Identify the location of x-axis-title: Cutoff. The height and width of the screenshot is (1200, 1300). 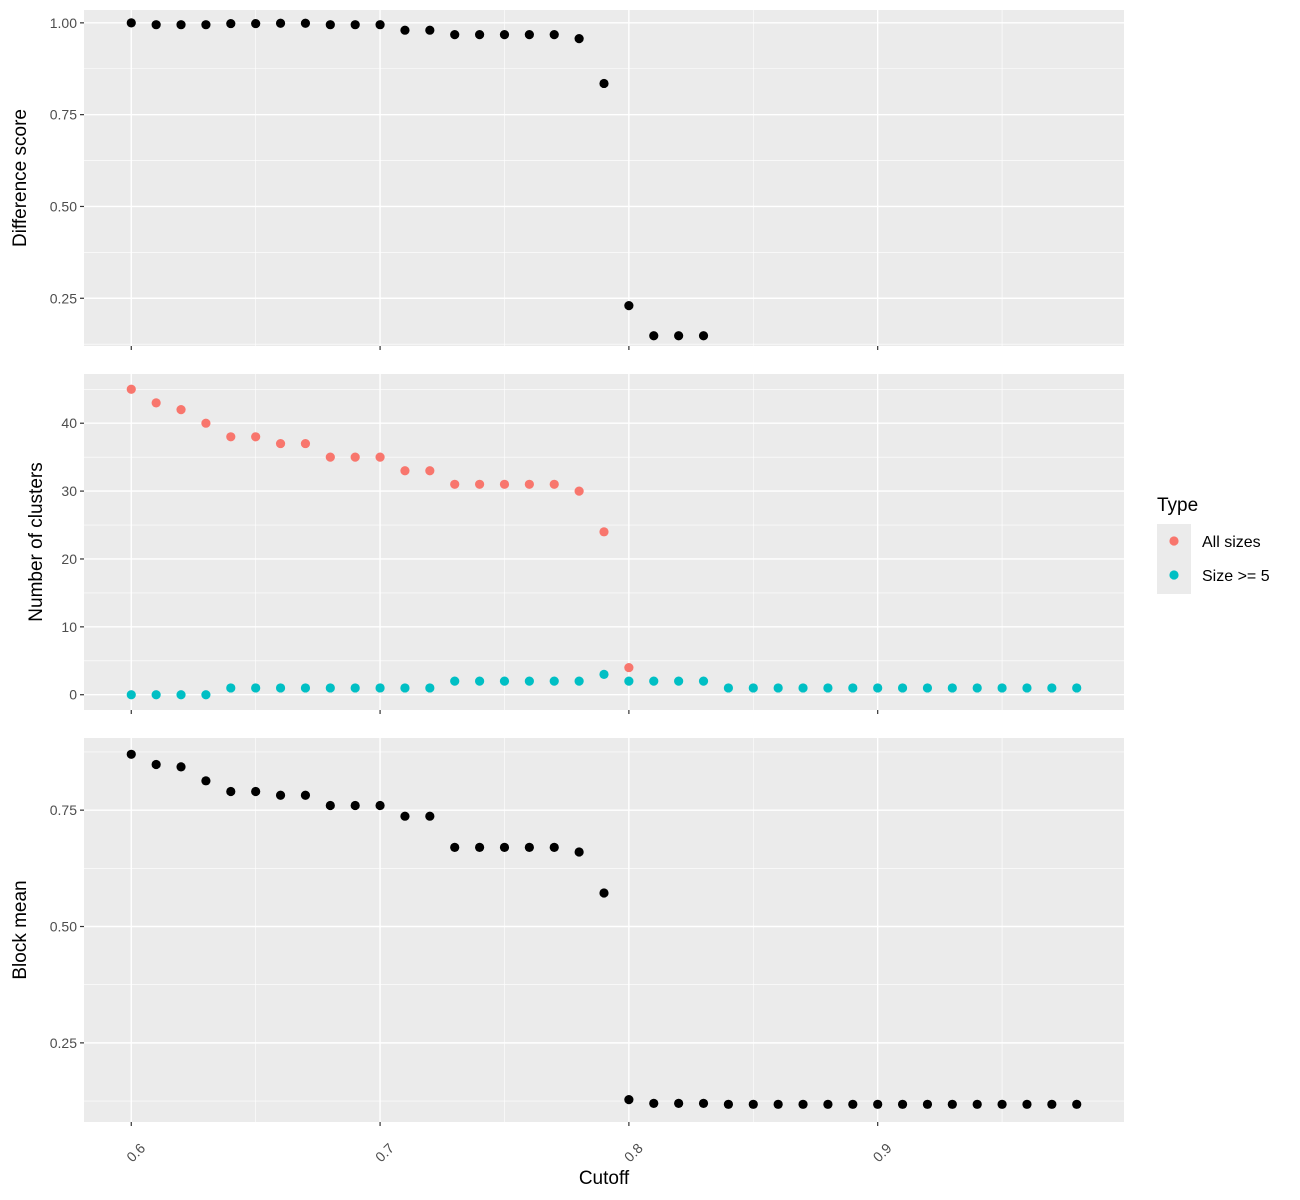
(604, 1178).